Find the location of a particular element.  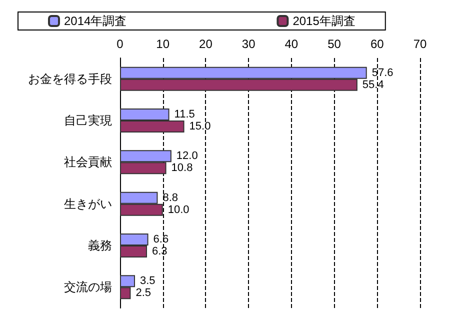

data-label: 11.5 is located at coordinates (184, 114).